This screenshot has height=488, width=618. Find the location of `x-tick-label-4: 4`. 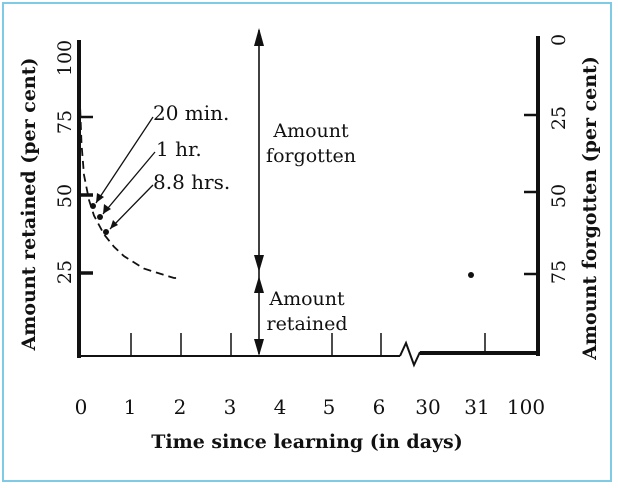

x-tick-label-4: 4 is located at coordinates (280, 407).